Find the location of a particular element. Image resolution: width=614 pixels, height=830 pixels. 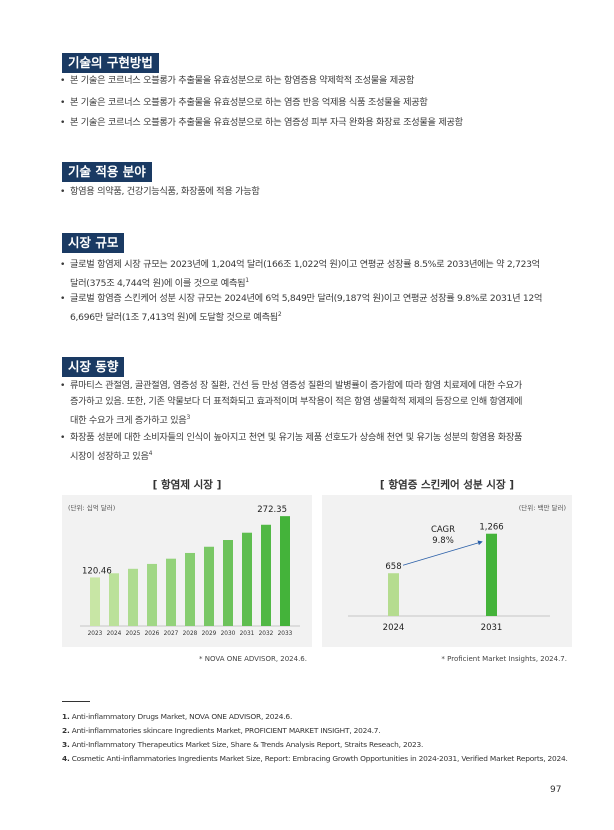

x-tick-label: 2032 is located at coordinates (266, 634).